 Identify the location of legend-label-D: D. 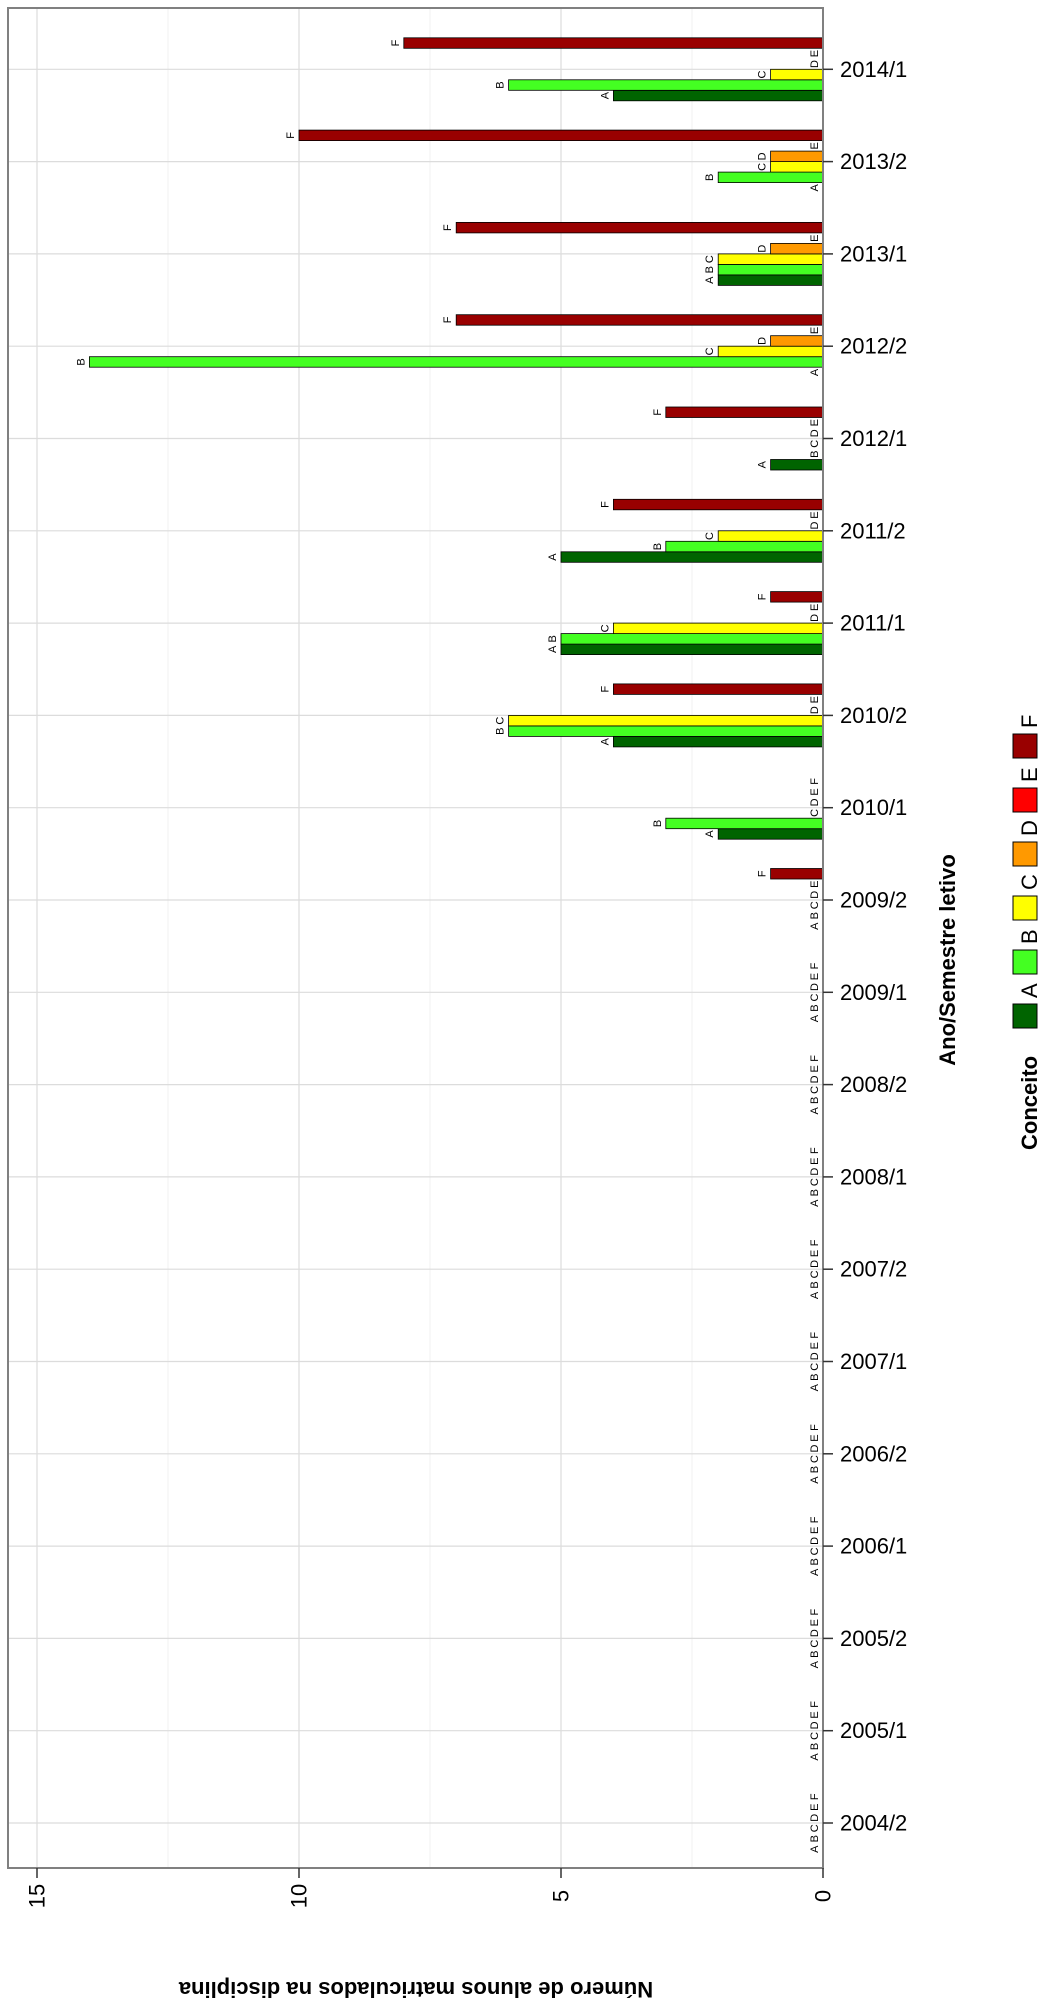
(1029, 828).